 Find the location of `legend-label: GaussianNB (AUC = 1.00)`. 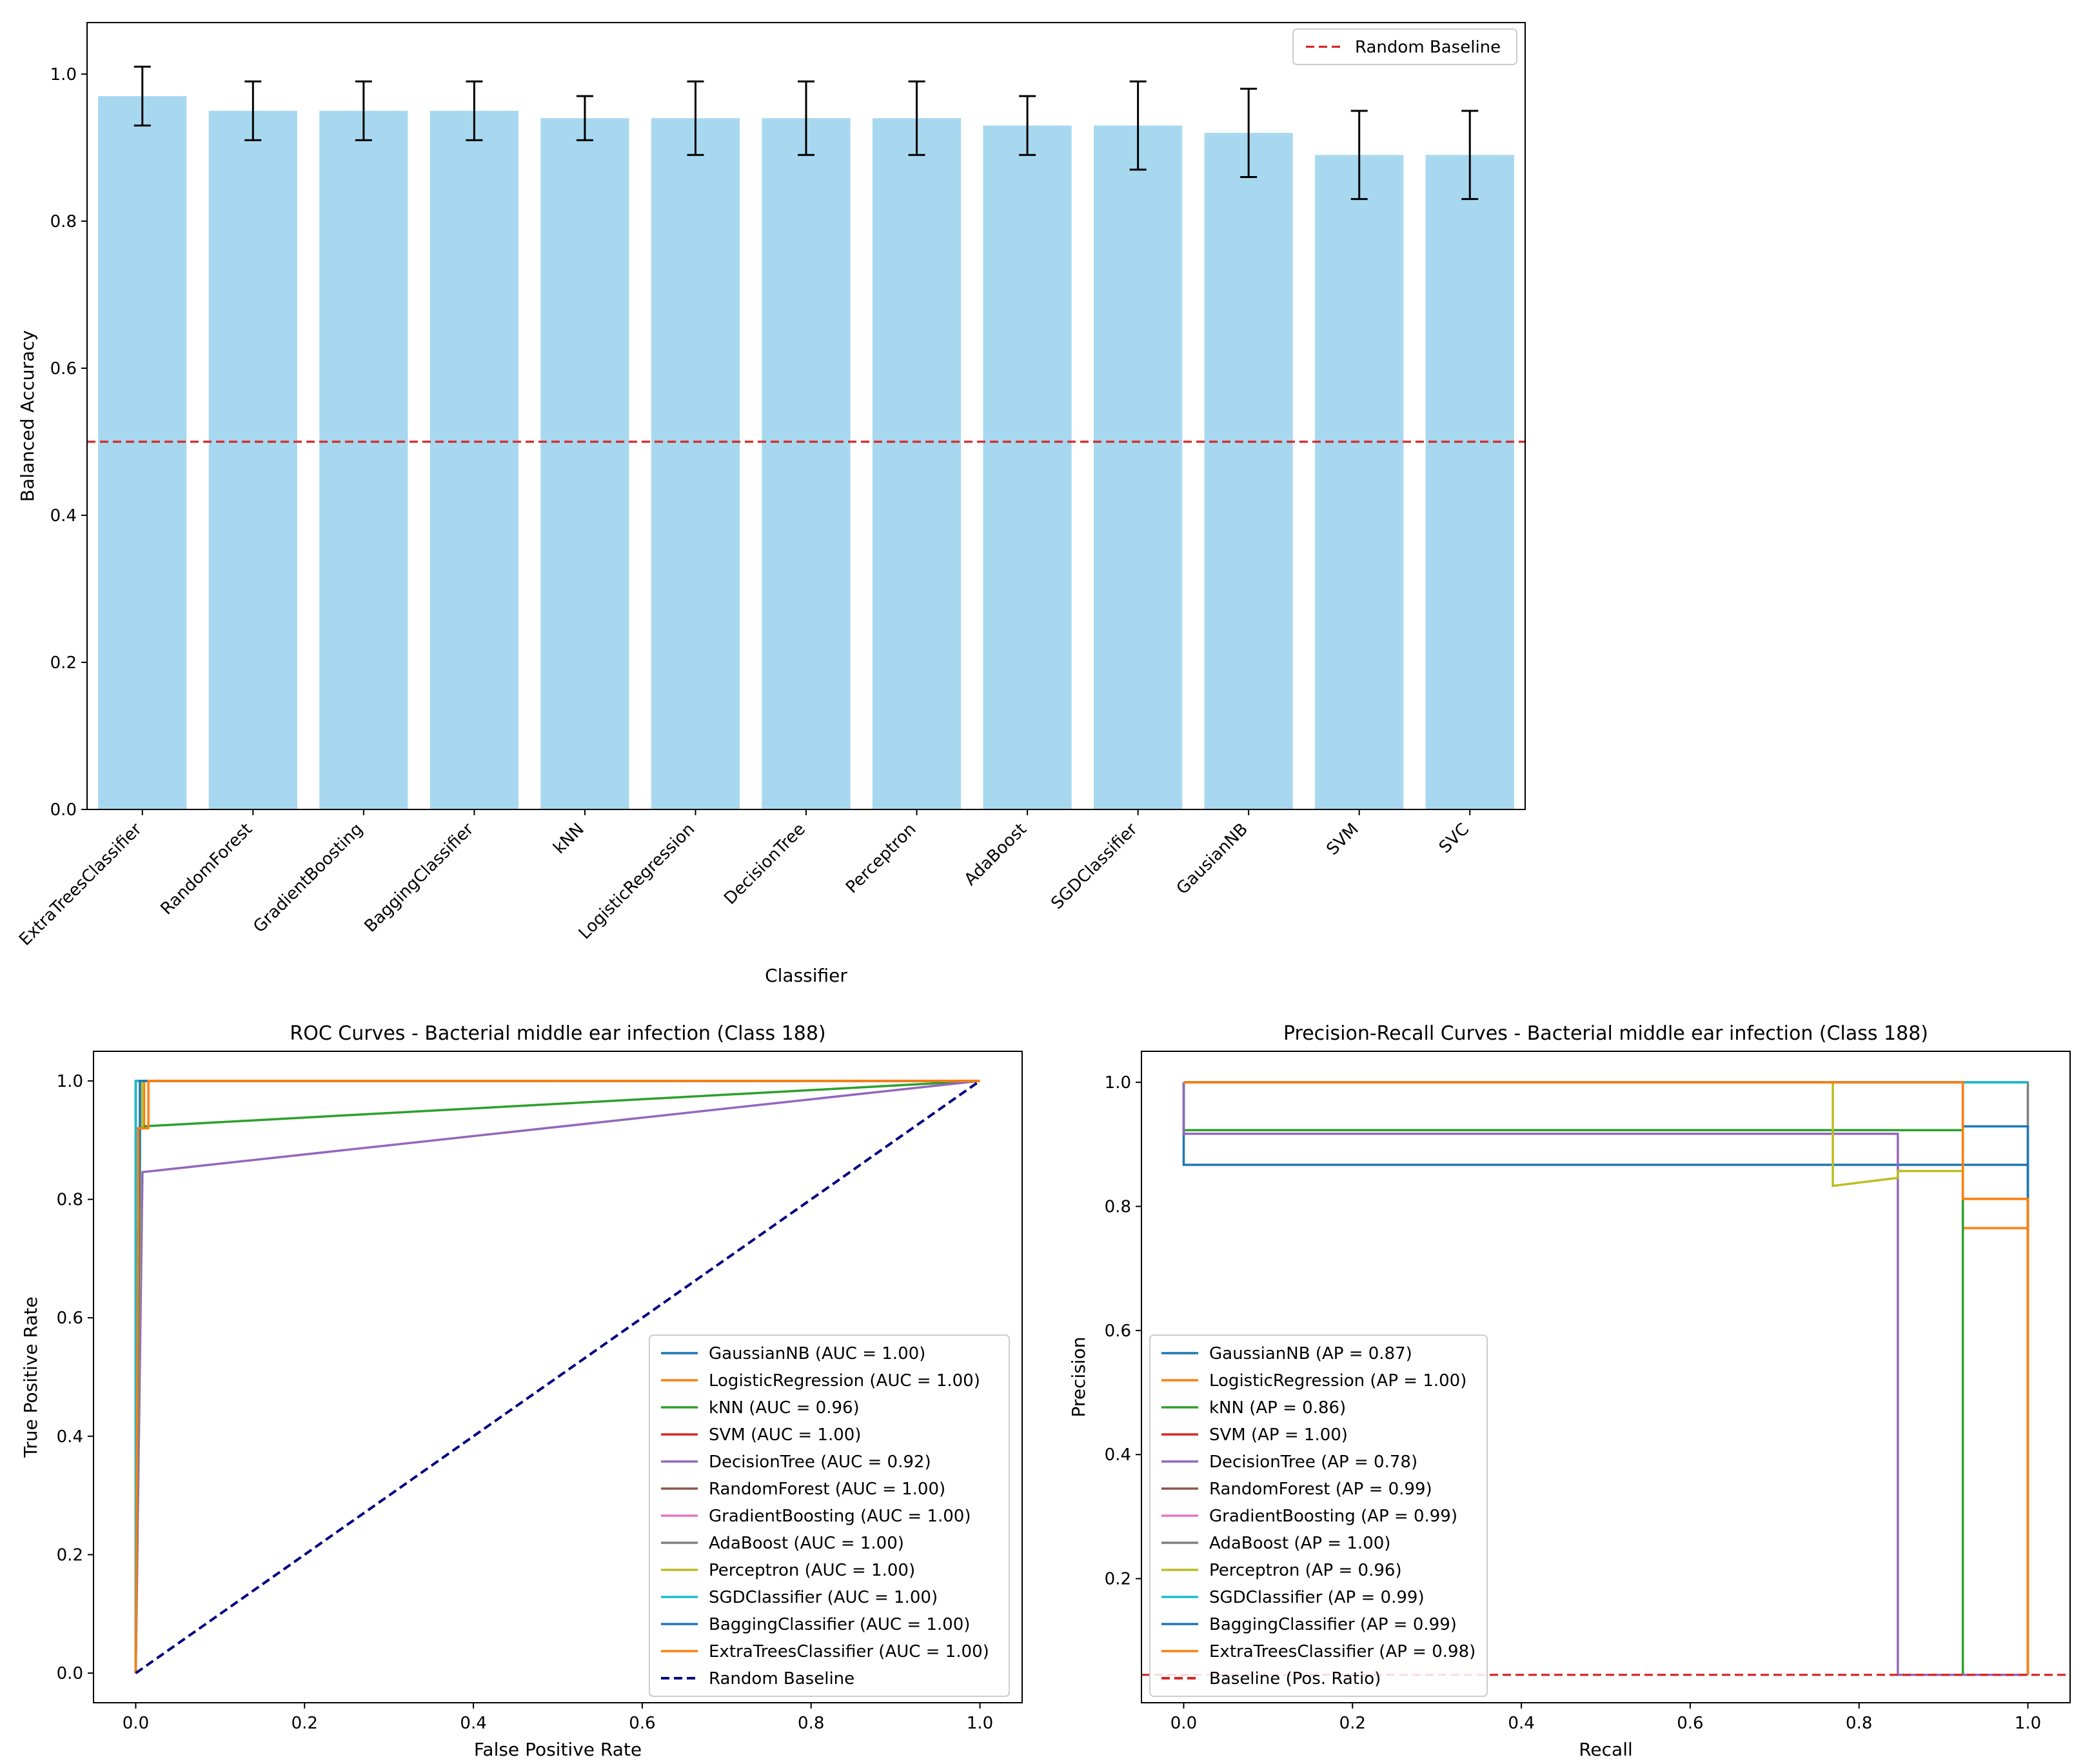

legend-label: GaussianNB (AUC = 1.00) is located at coordinates (817, 1353).